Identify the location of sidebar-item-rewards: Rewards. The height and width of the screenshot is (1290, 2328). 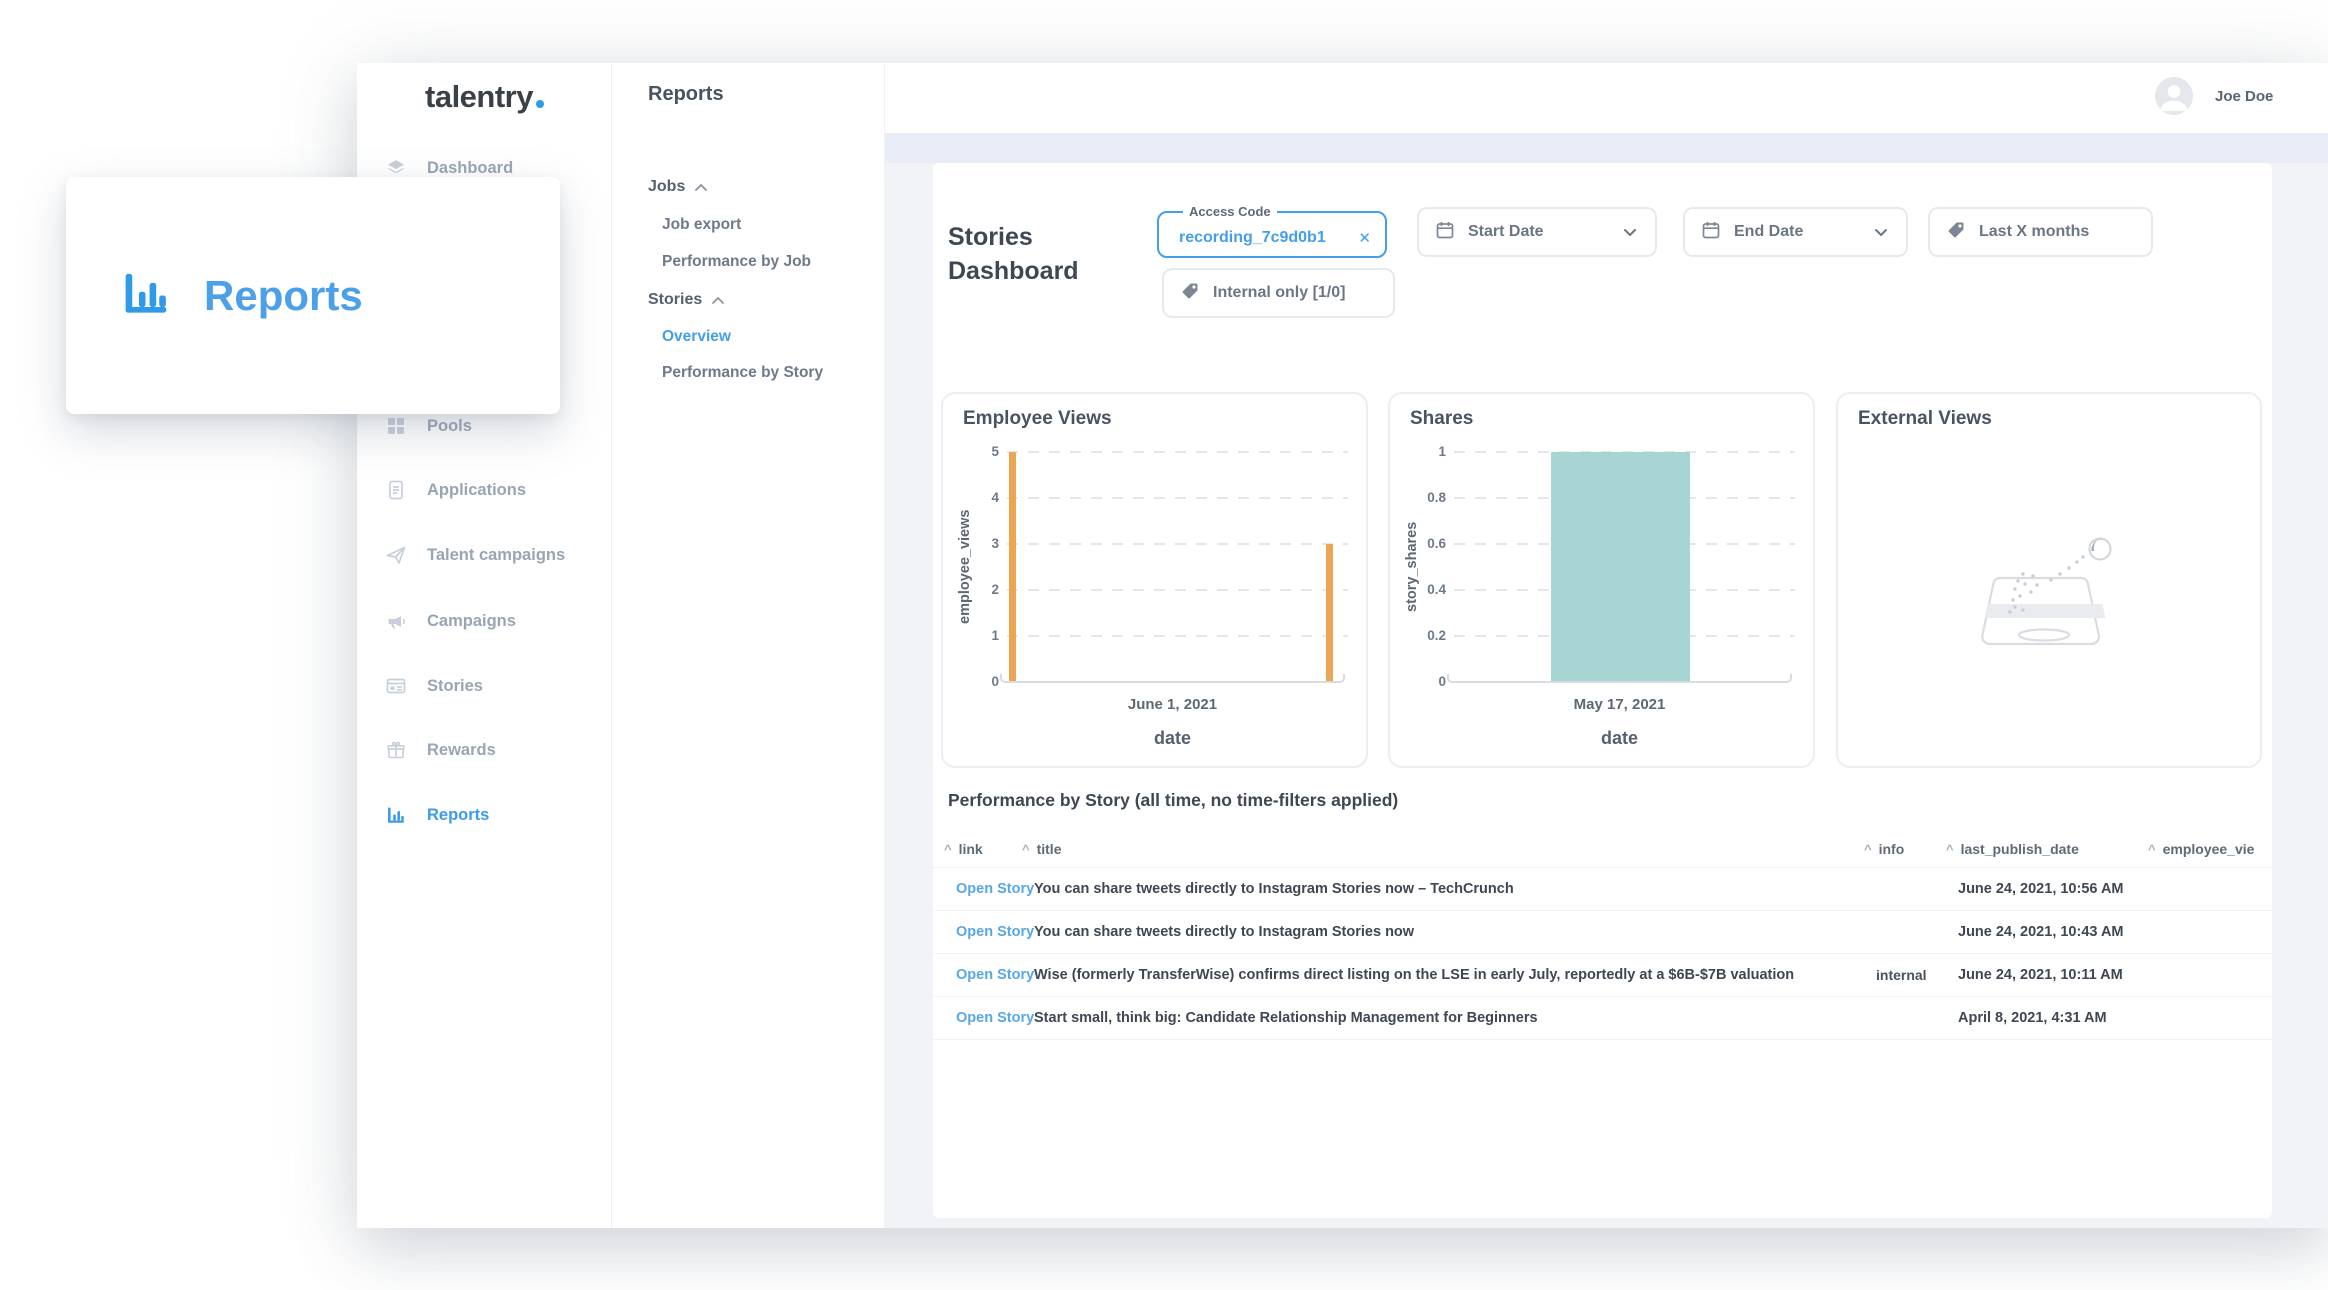
(484, 750).